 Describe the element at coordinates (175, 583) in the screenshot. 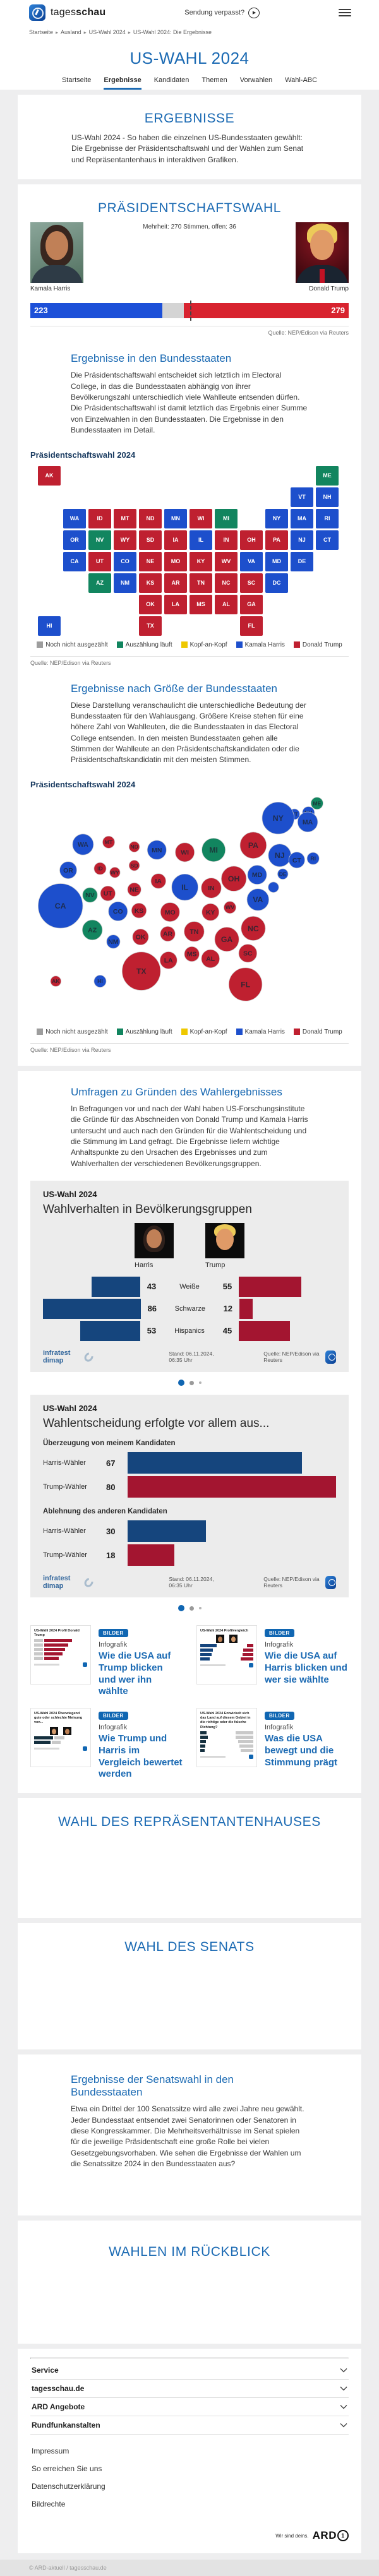

I see `state-tile-AR: AR` at that location.